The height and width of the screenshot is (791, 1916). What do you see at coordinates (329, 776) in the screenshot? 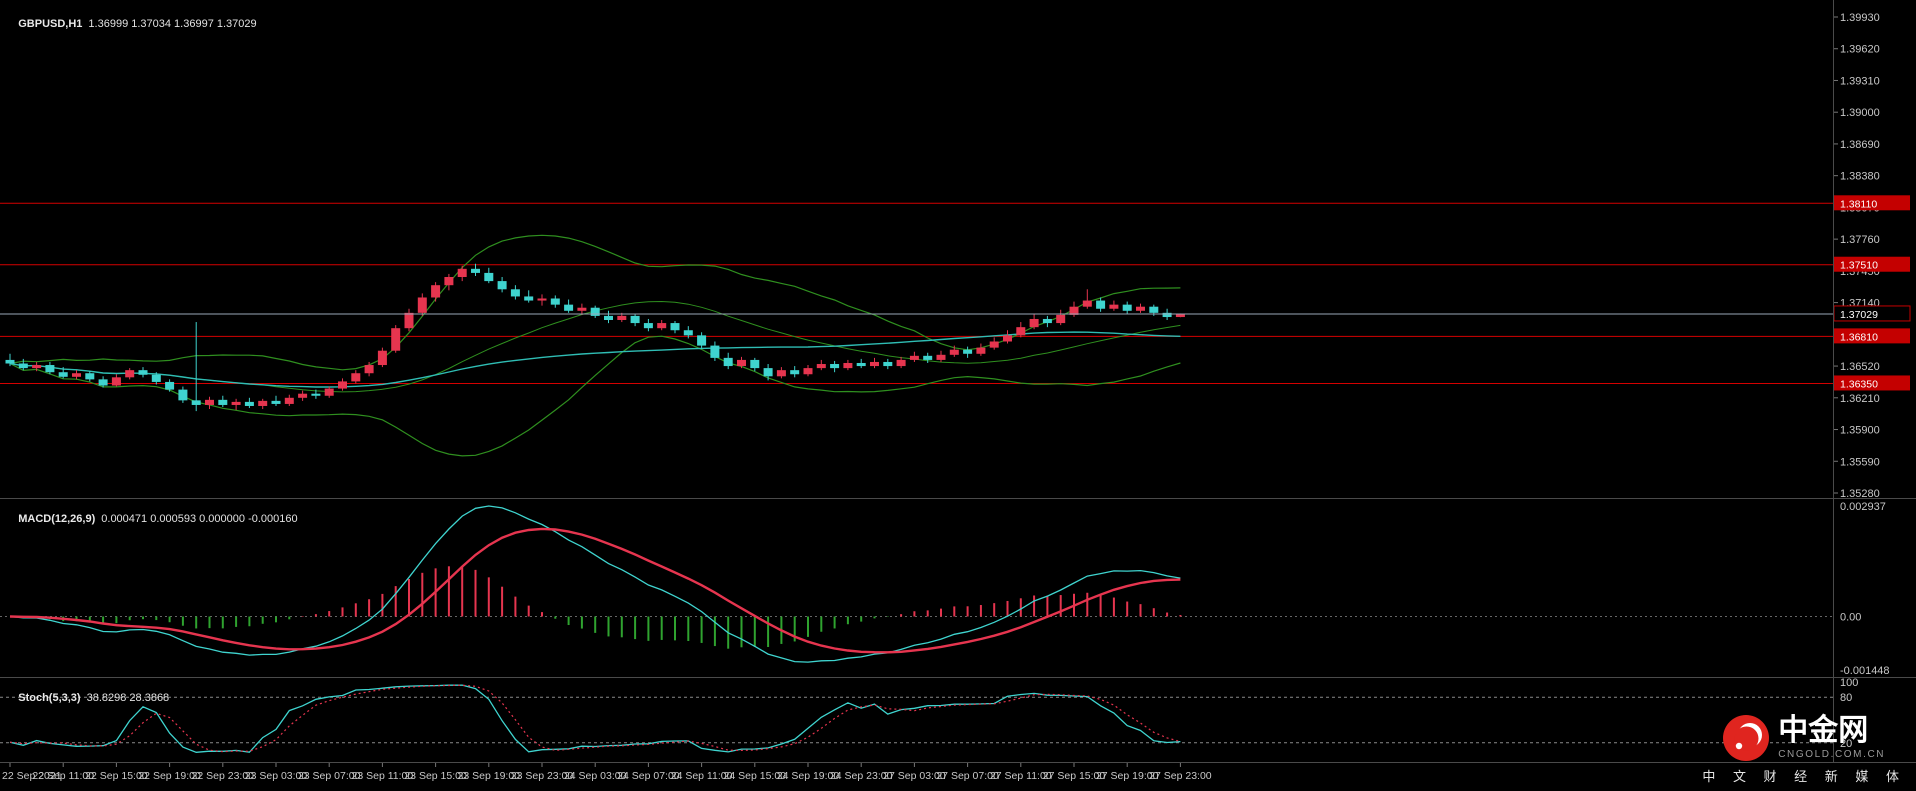
I see `time-axis-label: 23 Sep 07:00` at bounding box center [329, 776].